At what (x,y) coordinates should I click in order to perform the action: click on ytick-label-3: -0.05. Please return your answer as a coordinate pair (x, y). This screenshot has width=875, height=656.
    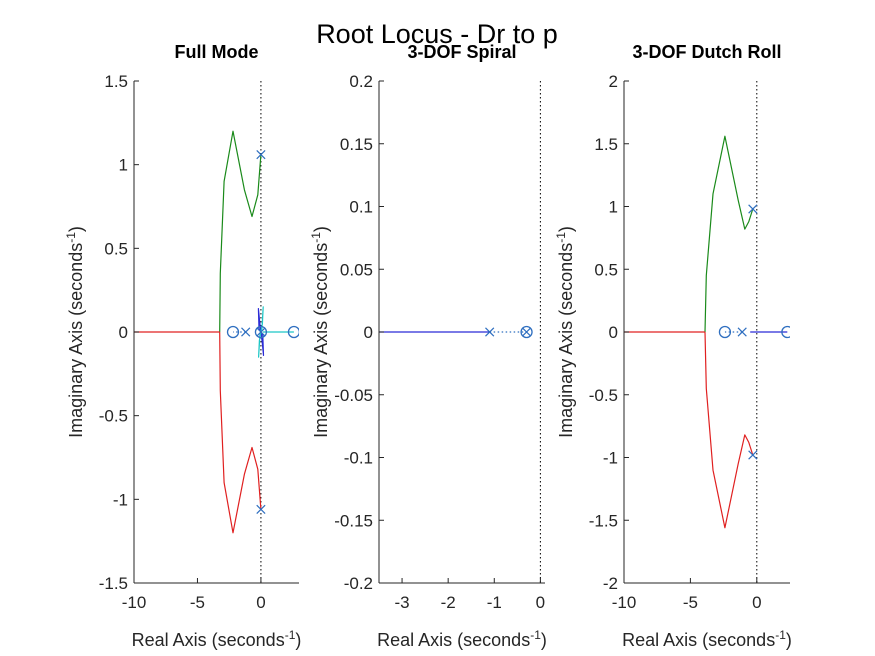
    Looking at the image, I should click on (353, 395).